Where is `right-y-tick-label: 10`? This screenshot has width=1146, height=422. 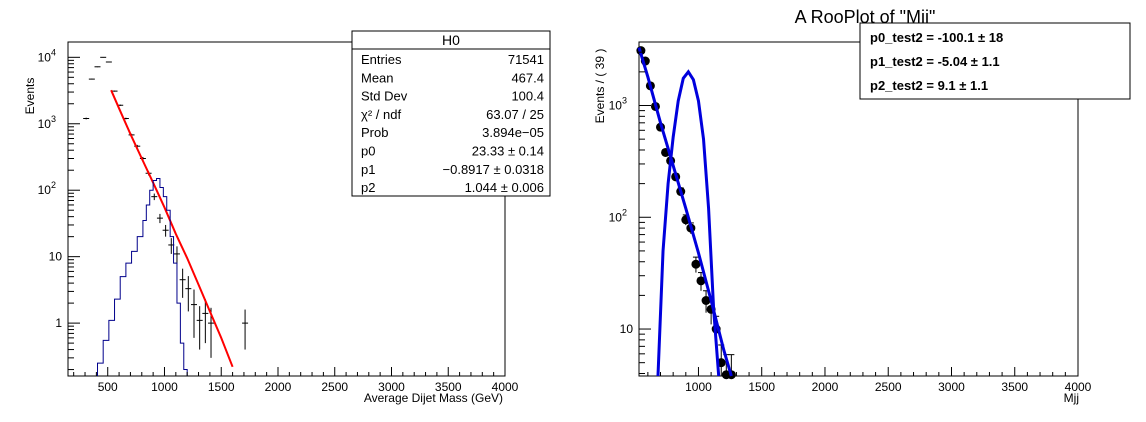 right-y-tick-label: 10 is located at coordinates (627, 329).